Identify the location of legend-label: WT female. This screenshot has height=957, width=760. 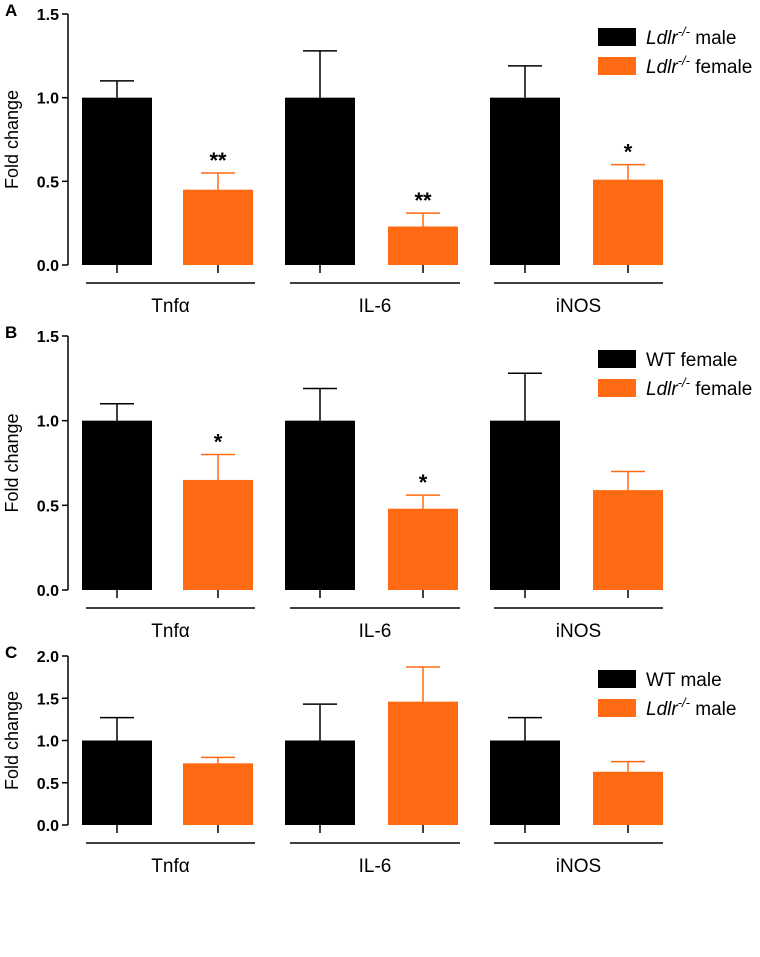
(692, 360).